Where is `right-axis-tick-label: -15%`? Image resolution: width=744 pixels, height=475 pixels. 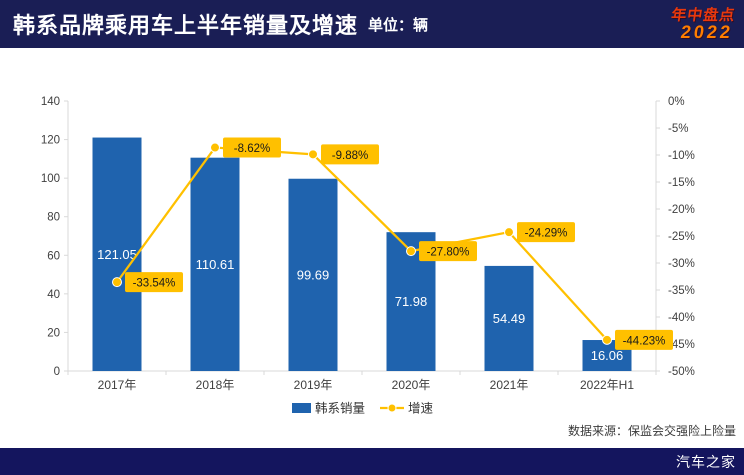
right-axis-tick-label: -15% is located at coordinates (681, 183).